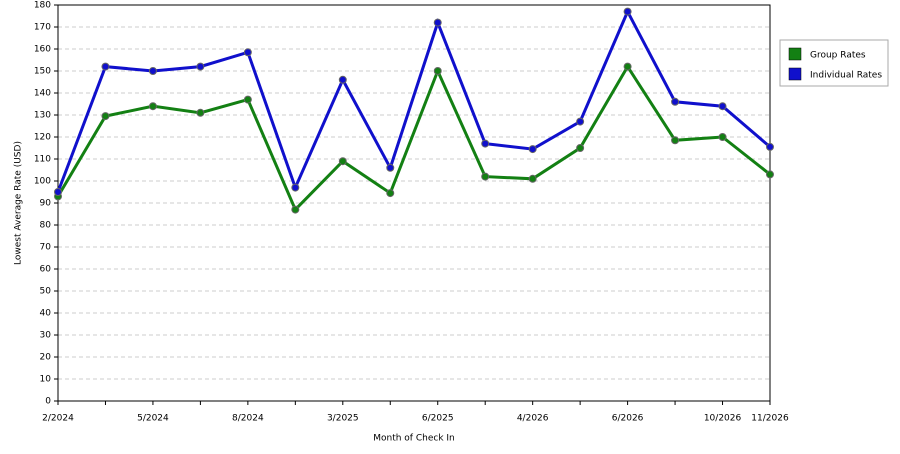 The width and height of the screenshot is (900, 454). I want to click on x-tick-label: 10/2026, so click(723, 419).